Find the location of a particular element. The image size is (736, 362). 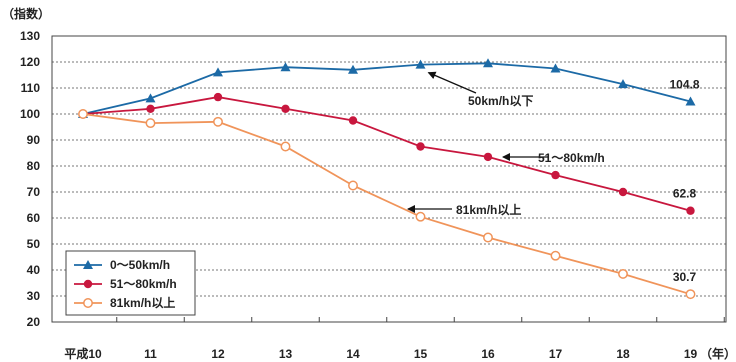

x-tick-label: 11 is located at coordinates (150, 354).